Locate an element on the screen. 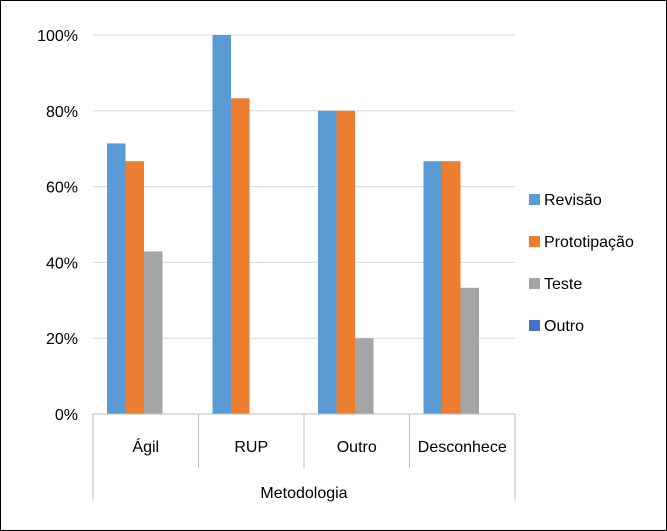 The width and height of the screenshot is (667, 531). bar-prototipação-4 is located at coordinates (451, 287).